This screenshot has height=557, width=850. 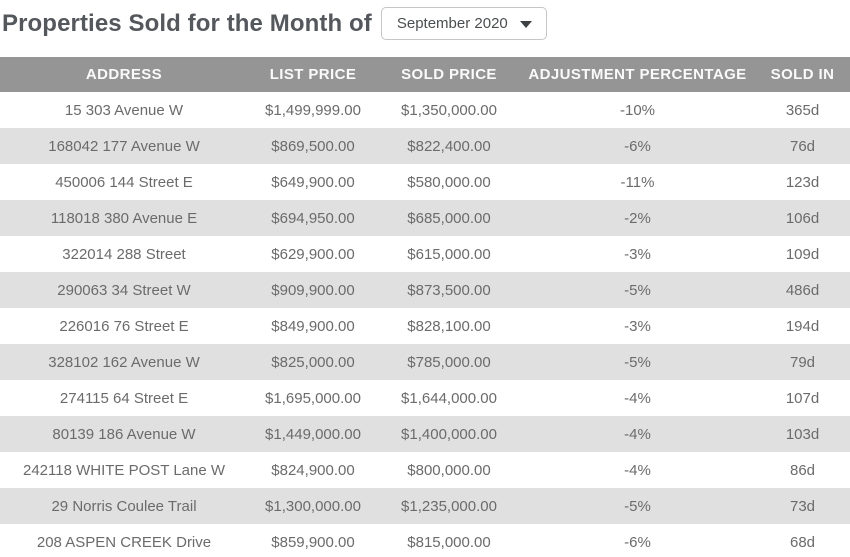 What do you see at coordinates (313, 470) in the screenshot?
I see `cell-list-price: $824,900.00` at bounding box center [313, 470].